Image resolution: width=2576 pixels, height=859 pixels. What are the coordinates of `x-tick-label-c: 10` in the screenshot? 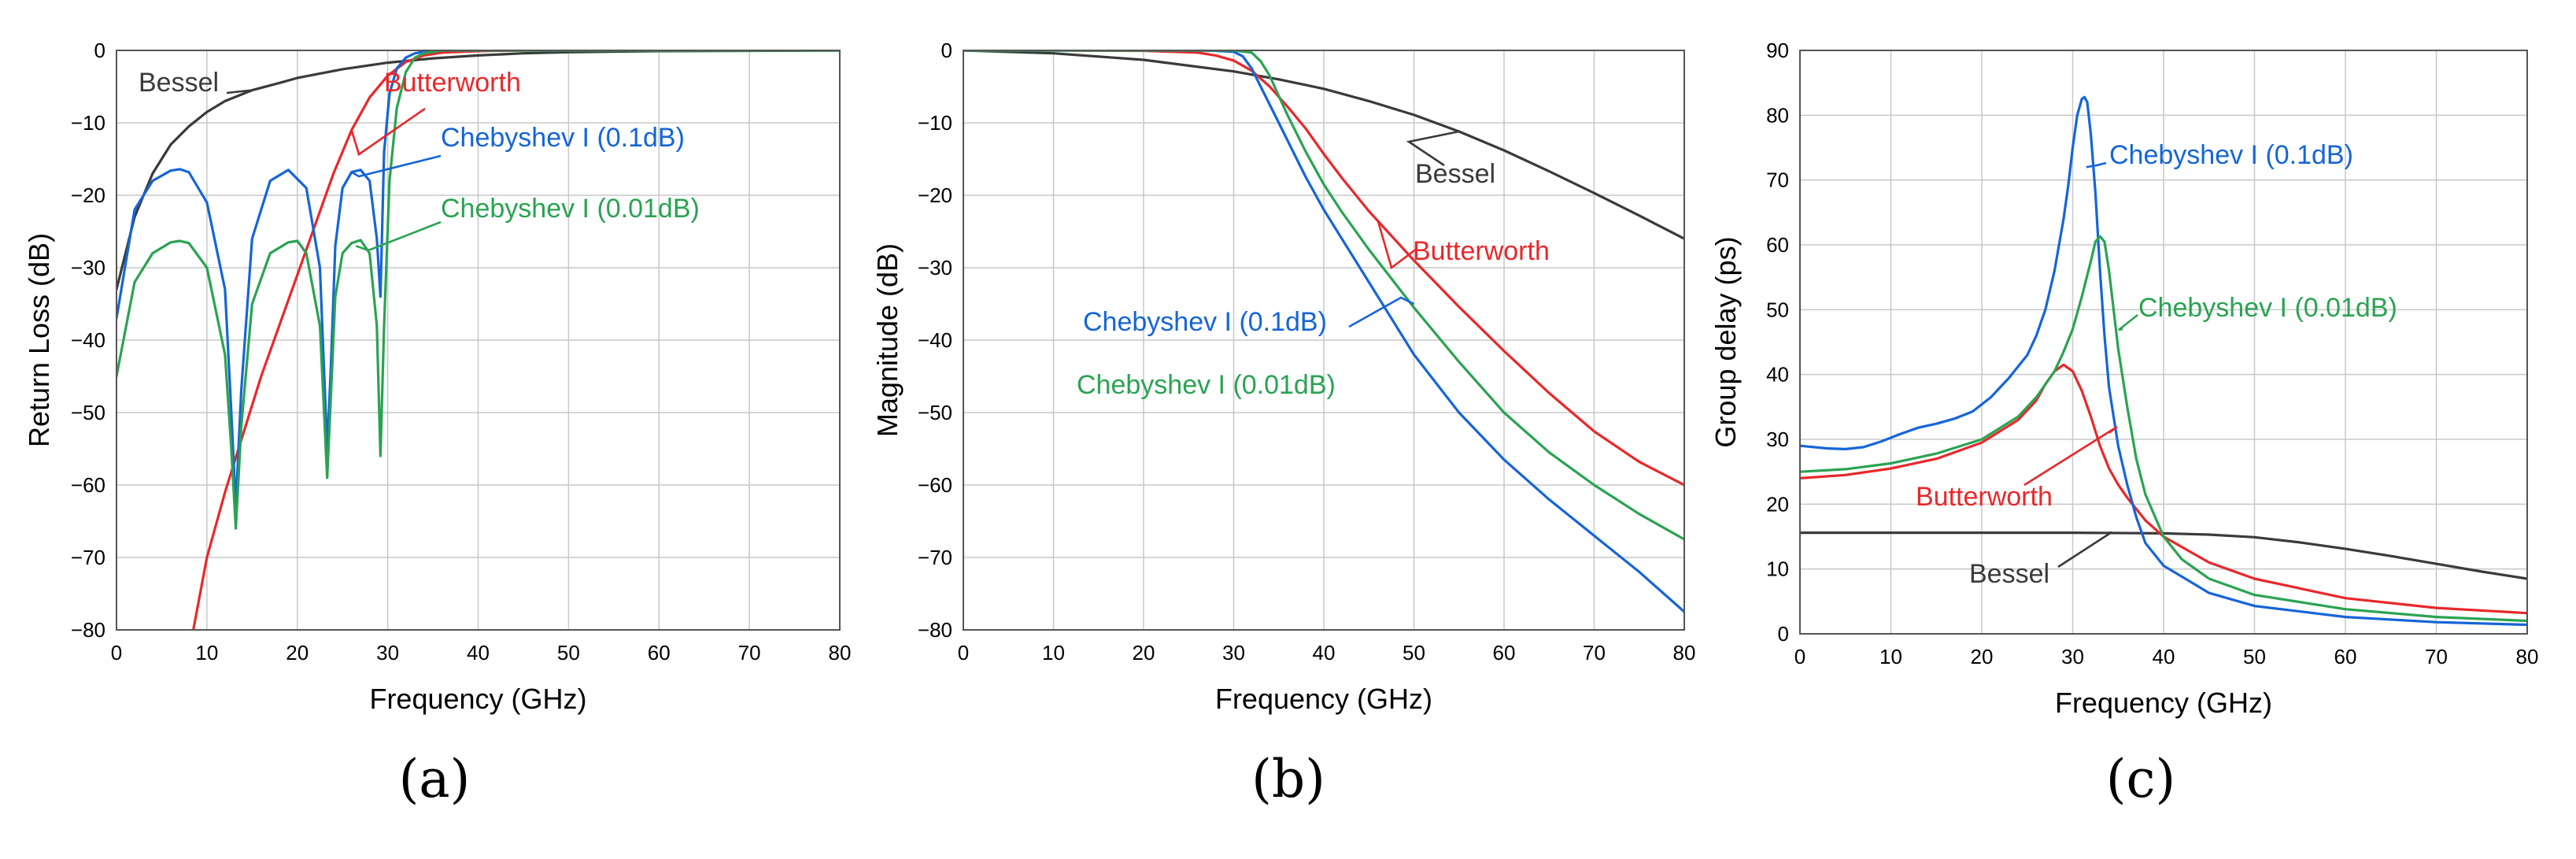 It's located at (1890, 656).